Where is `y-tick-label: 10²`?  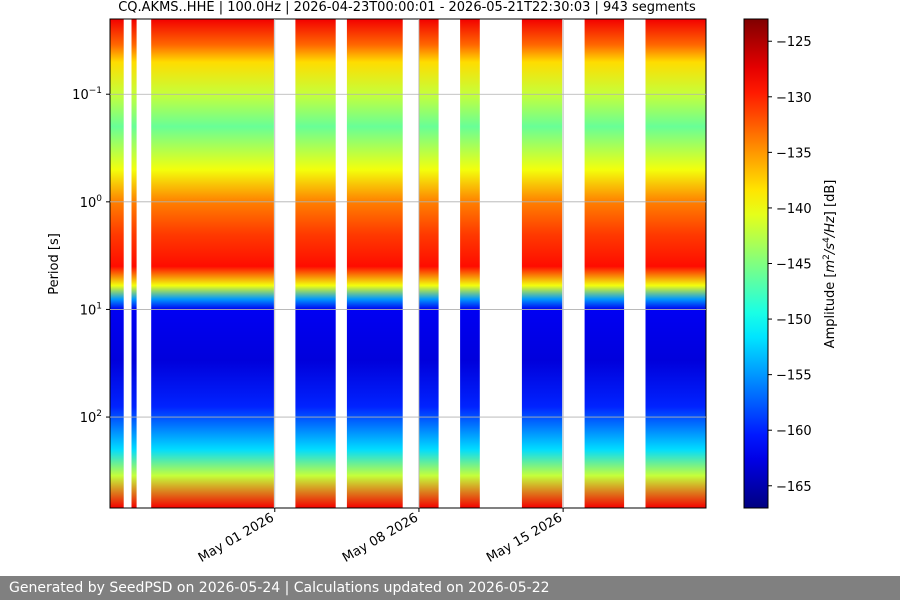 y-tick-label: 10² is located at coordinates (91, 417).